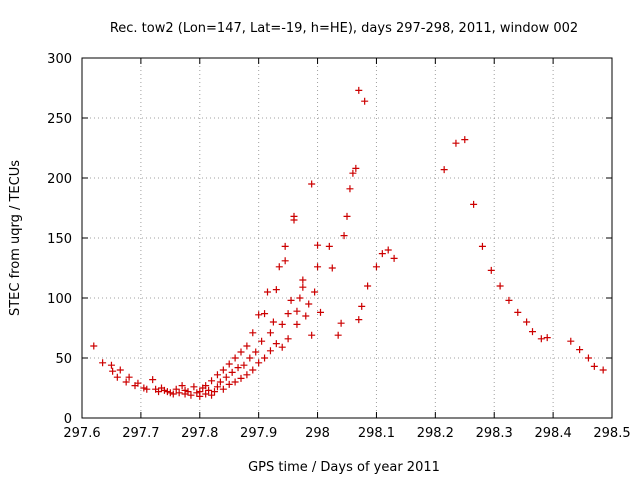 This screenshot has width=640, height=480. What do you see at coordinates (199, 433) in the screenshot?
I see `x-tick-label: 297.8` at bounding box center [199, 433].